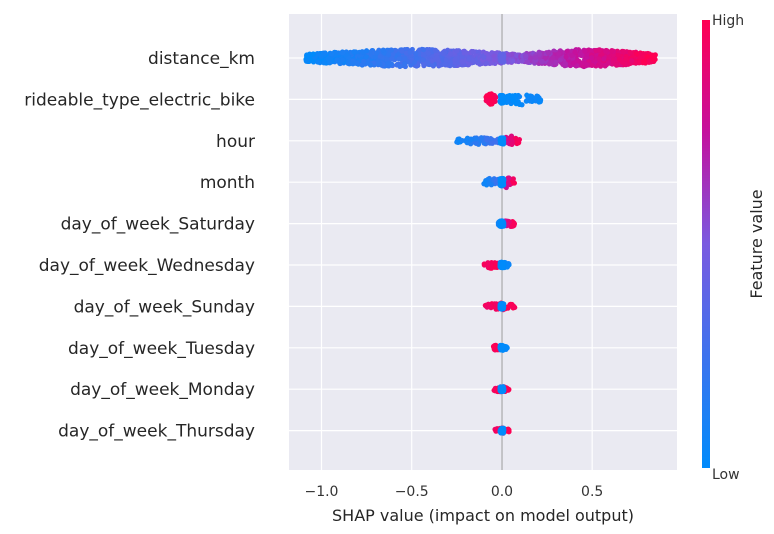 Image resolution: width=774 pixels, height=534 pixels. What do you see at coordinates (513, 99) in the screenshot?
I see `feature-points-rideable_type_electric_bike` at bounding box center [513, 99].